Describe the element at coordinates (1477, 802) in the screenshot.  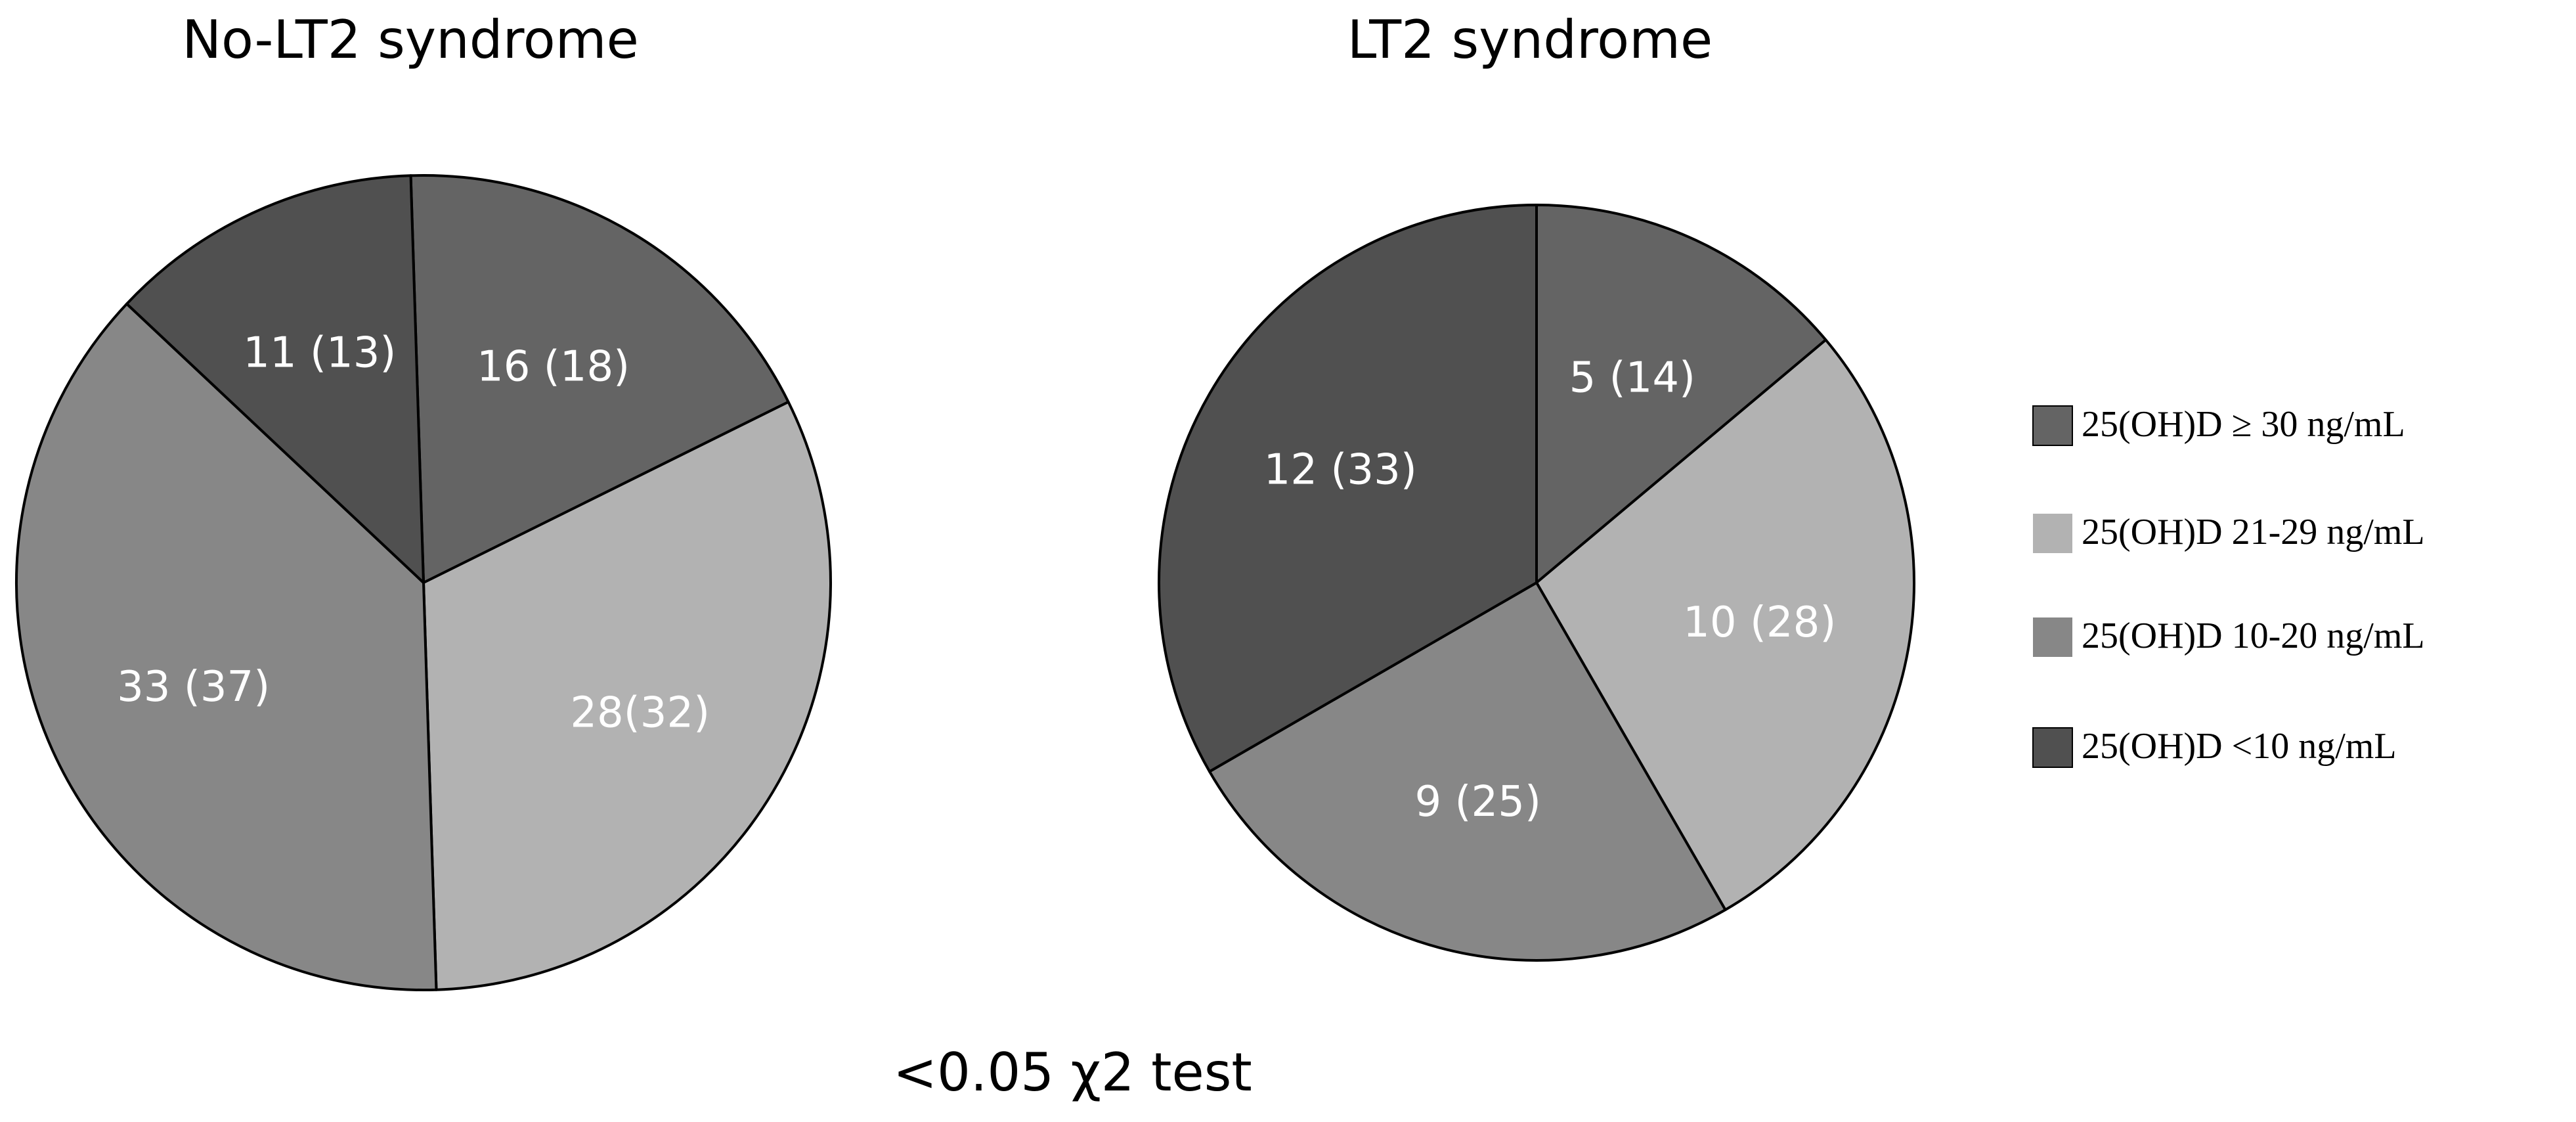
I see `pie-1-slice-label-2: 9 (25)` at that location.